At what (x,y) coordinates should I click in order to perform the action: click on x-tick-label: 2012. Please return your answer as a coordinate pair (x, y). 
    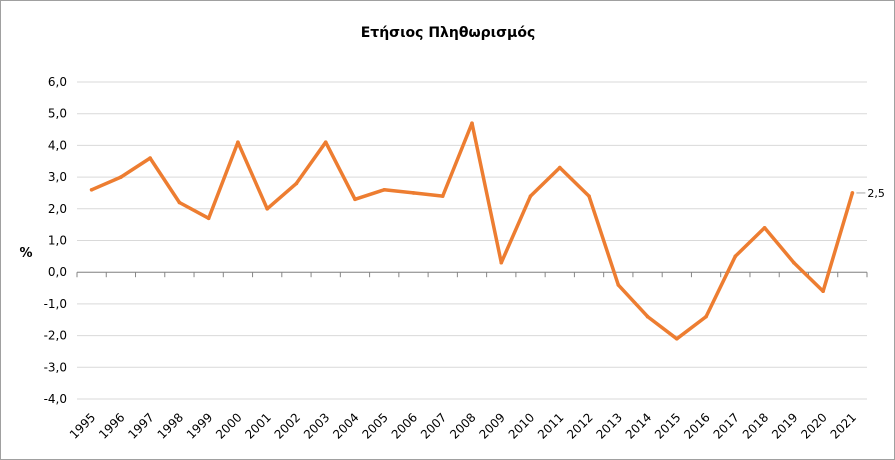
    Looking at the image, I should click on (579, 425).